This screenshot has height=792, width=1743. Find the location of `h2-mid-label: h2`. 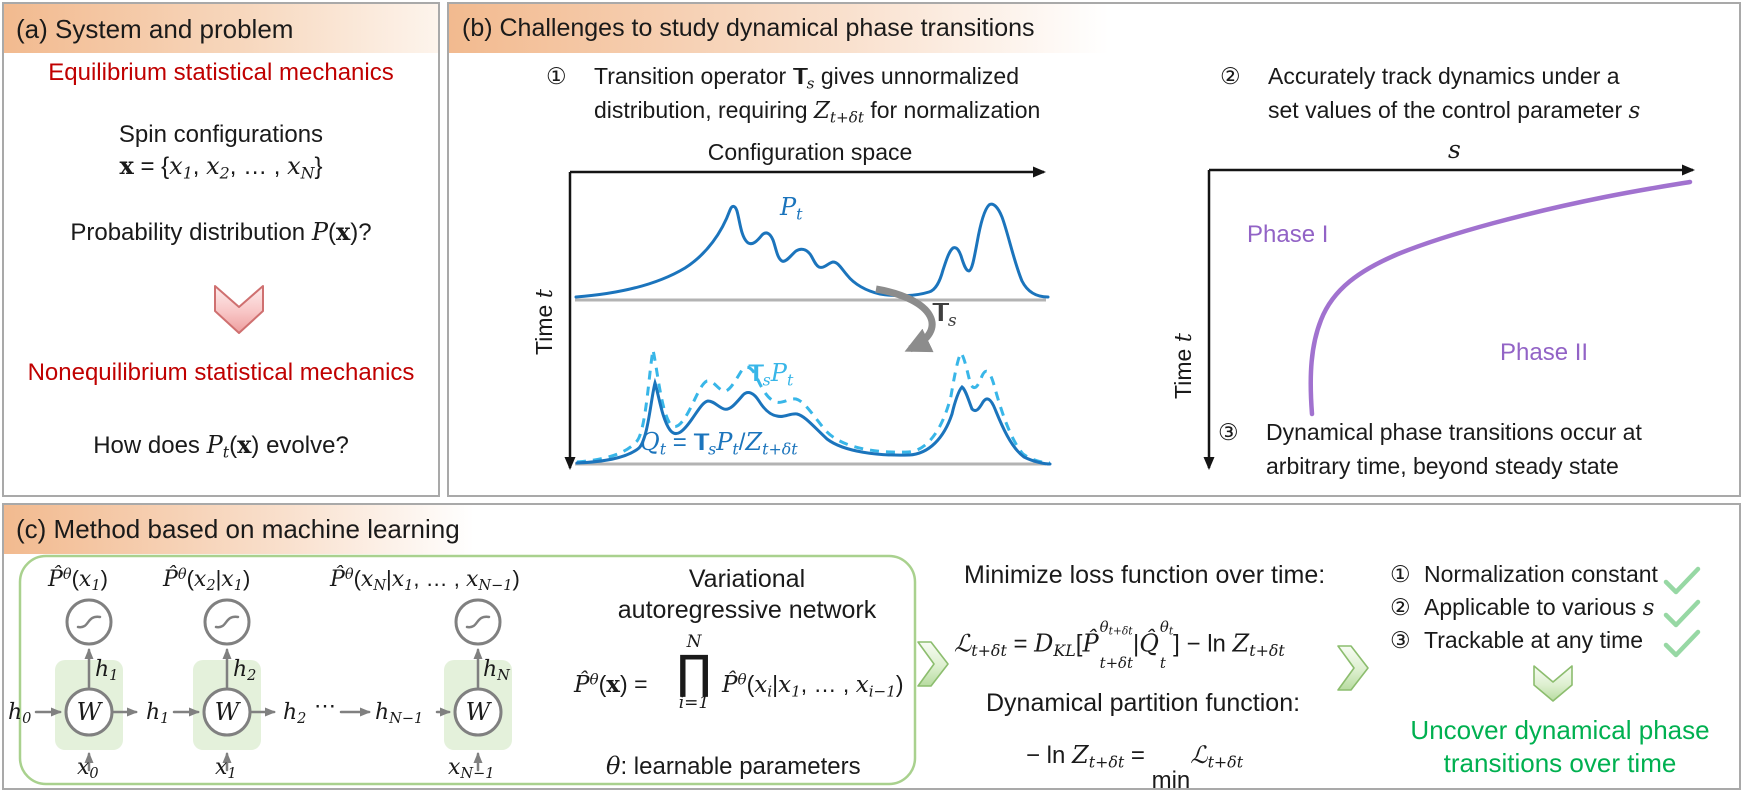

h2-mid-label: h2 is located at coordinates (295, 714).